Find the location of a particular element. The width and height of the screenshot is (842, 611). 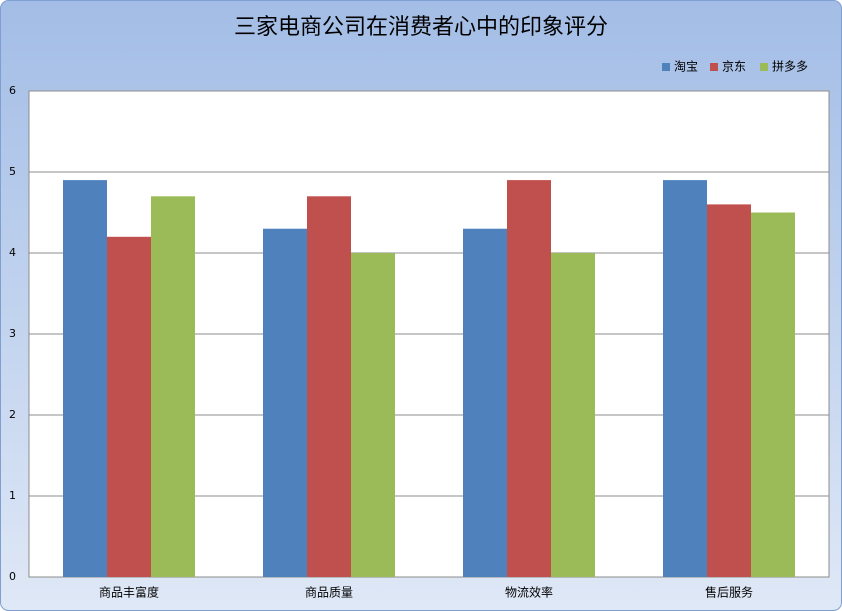

legend-label: 淘宝 is located at coordinates (686, 67).